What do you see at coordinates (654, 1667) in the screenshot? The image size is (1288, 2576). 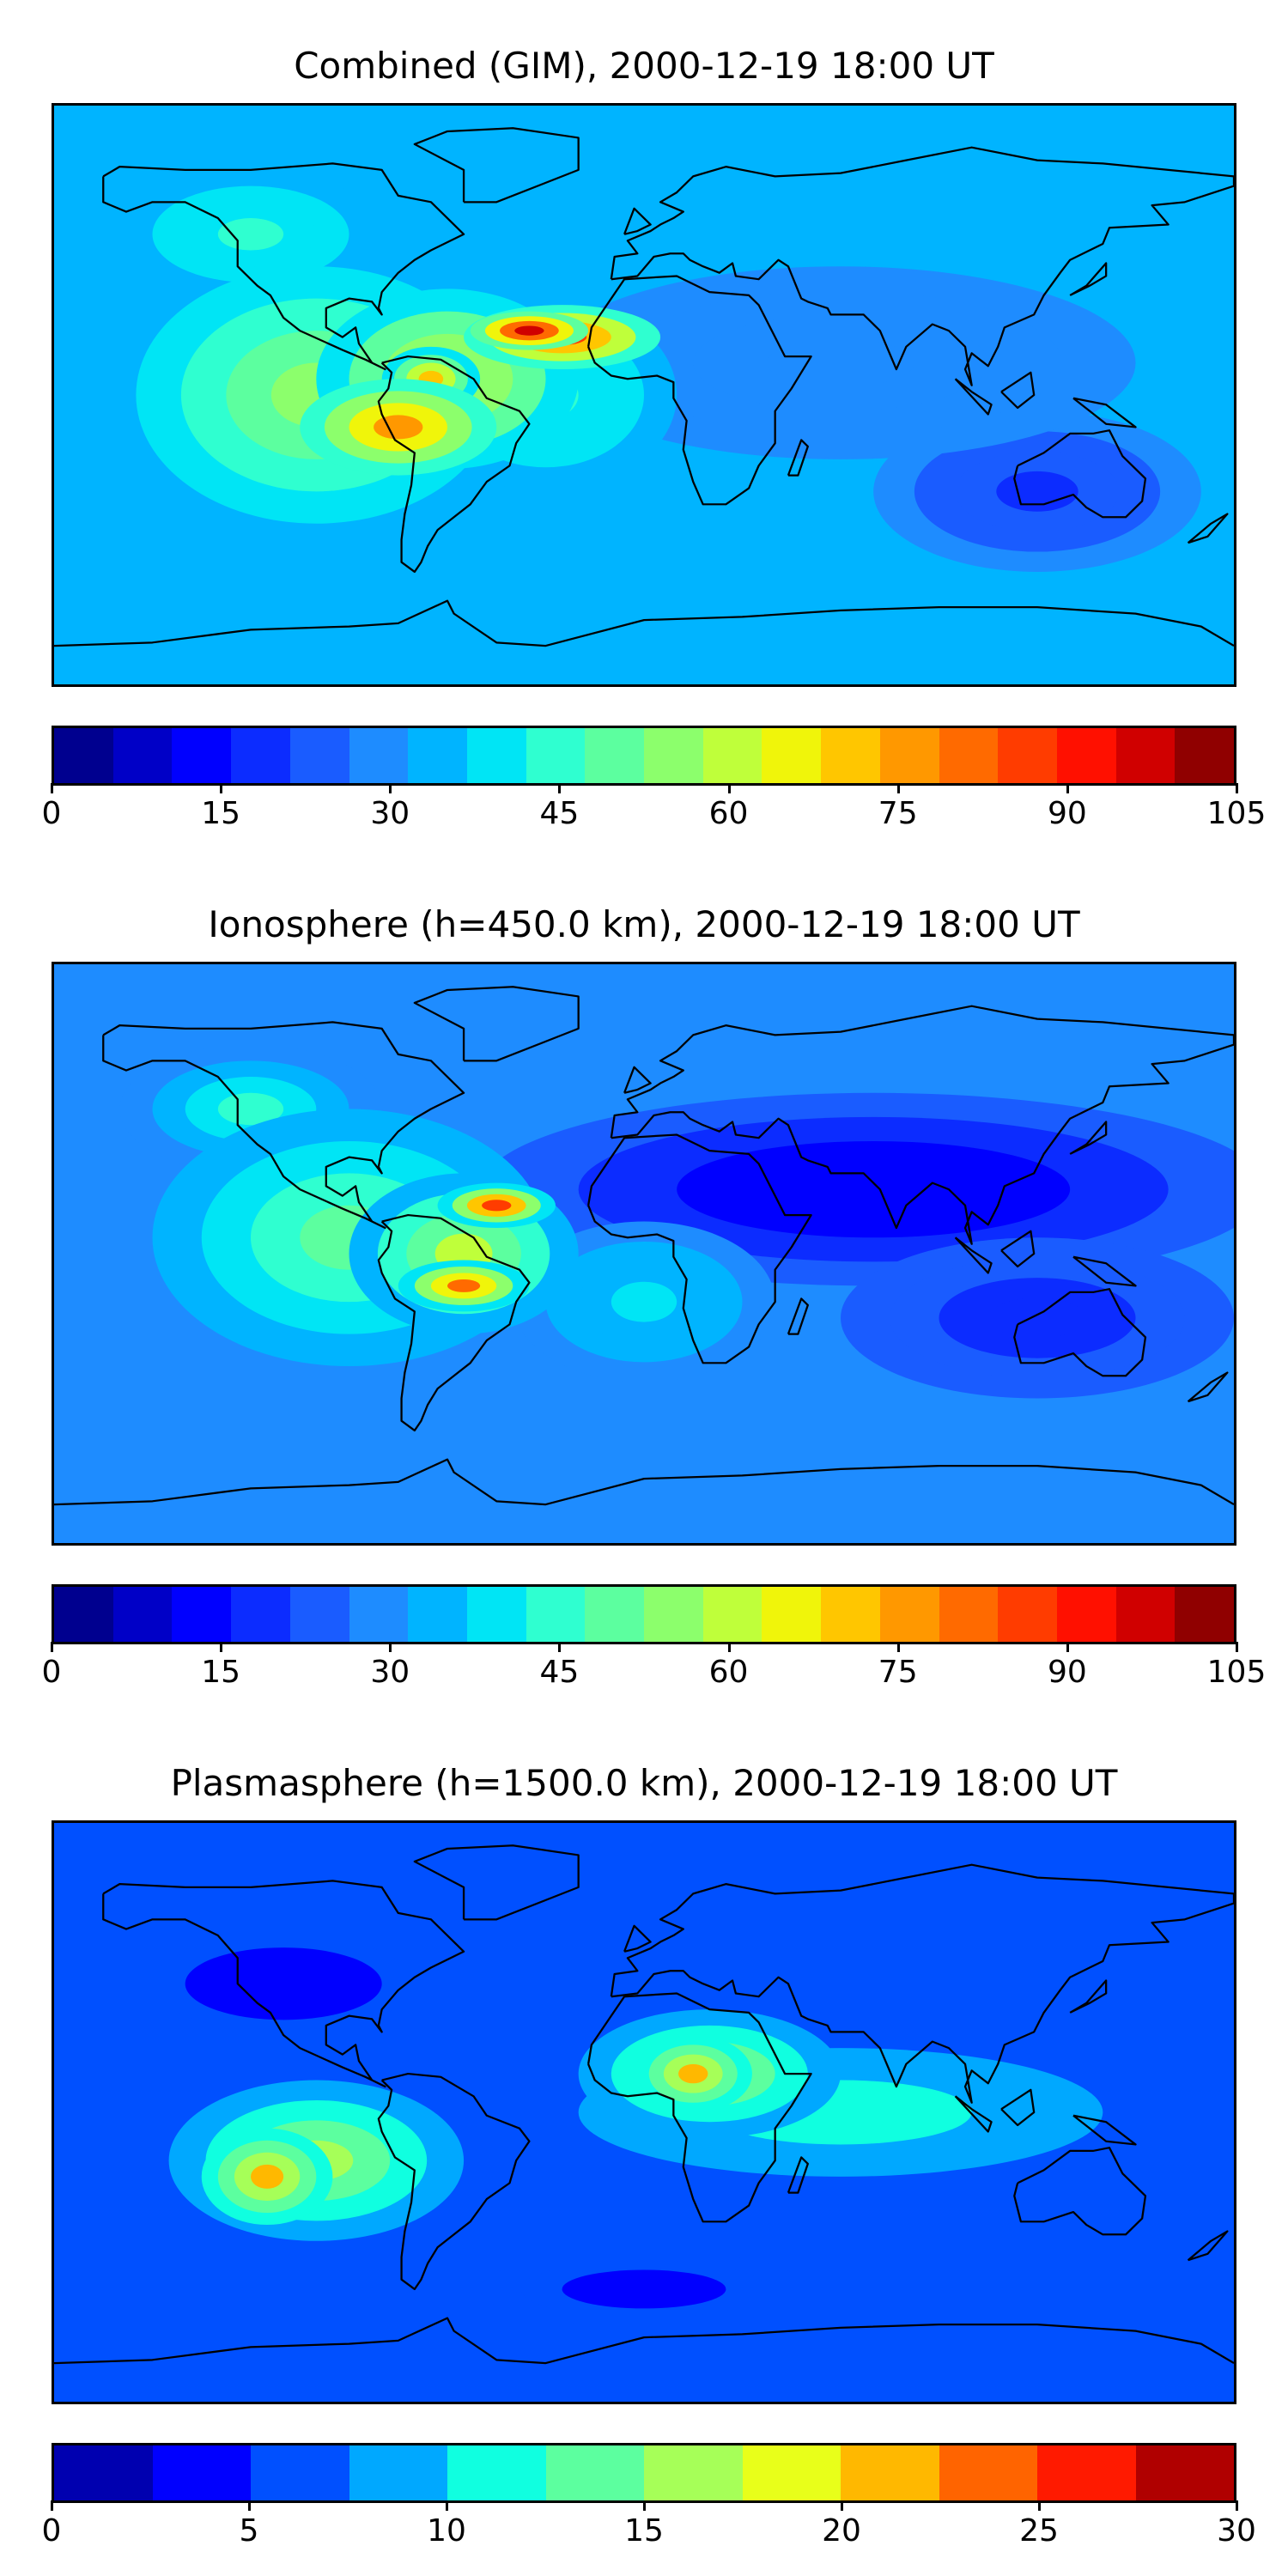 I see `panel-2-colorbar-ticks: 0 15 30 45 60 75 90 105` at bounding box center [654, 1667].